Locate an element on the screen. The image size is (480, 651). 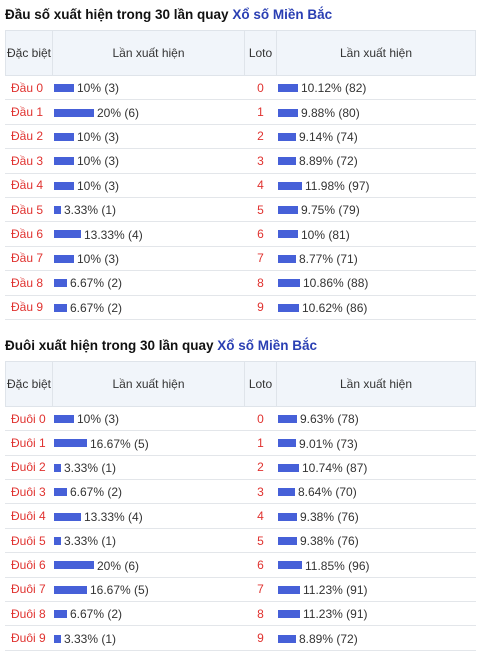
loto-value: 9.38% (76) is located at coordinates (329, 540).